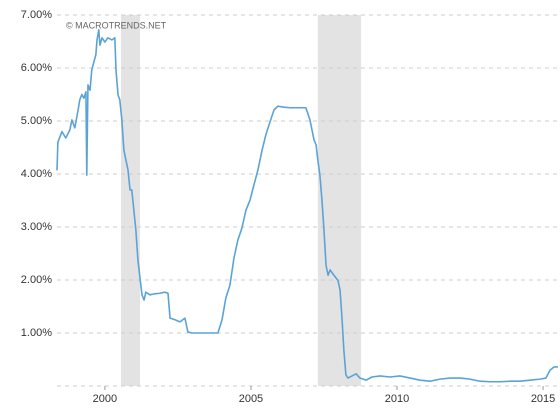 This screenshot has width=560, height=408. I want to click on x-tick-label: 2000, so click(105, 399).